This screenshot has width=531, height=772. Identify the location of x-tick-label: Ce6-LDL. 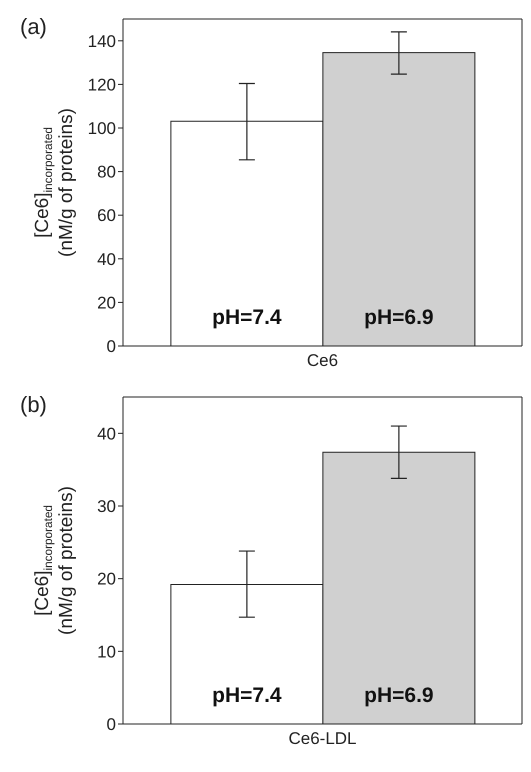
(322, 738).